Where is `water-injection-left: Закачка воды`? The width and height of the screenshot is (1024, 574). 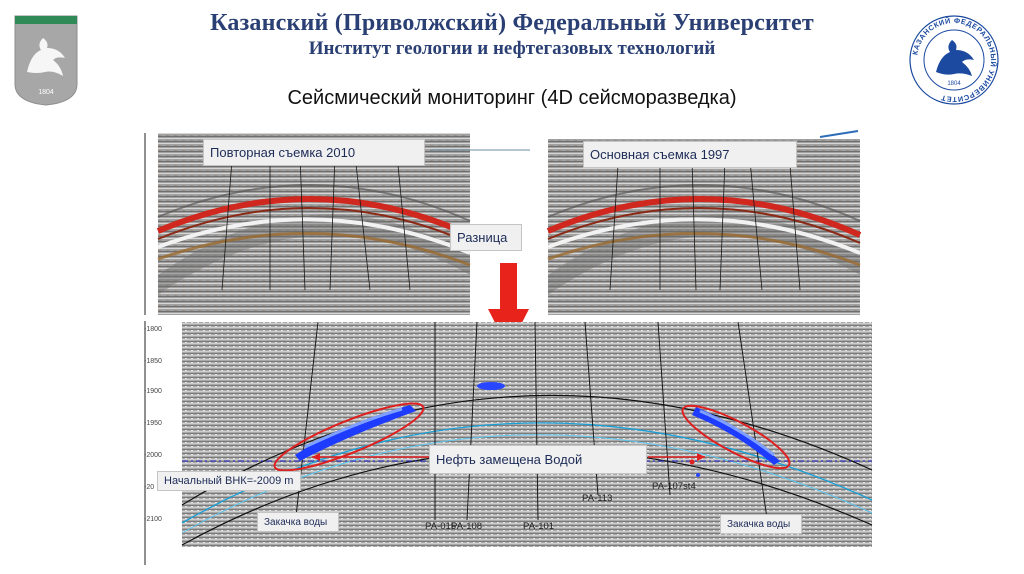
water-injection-left: Закачка воды is located at coordinates (298, 522).